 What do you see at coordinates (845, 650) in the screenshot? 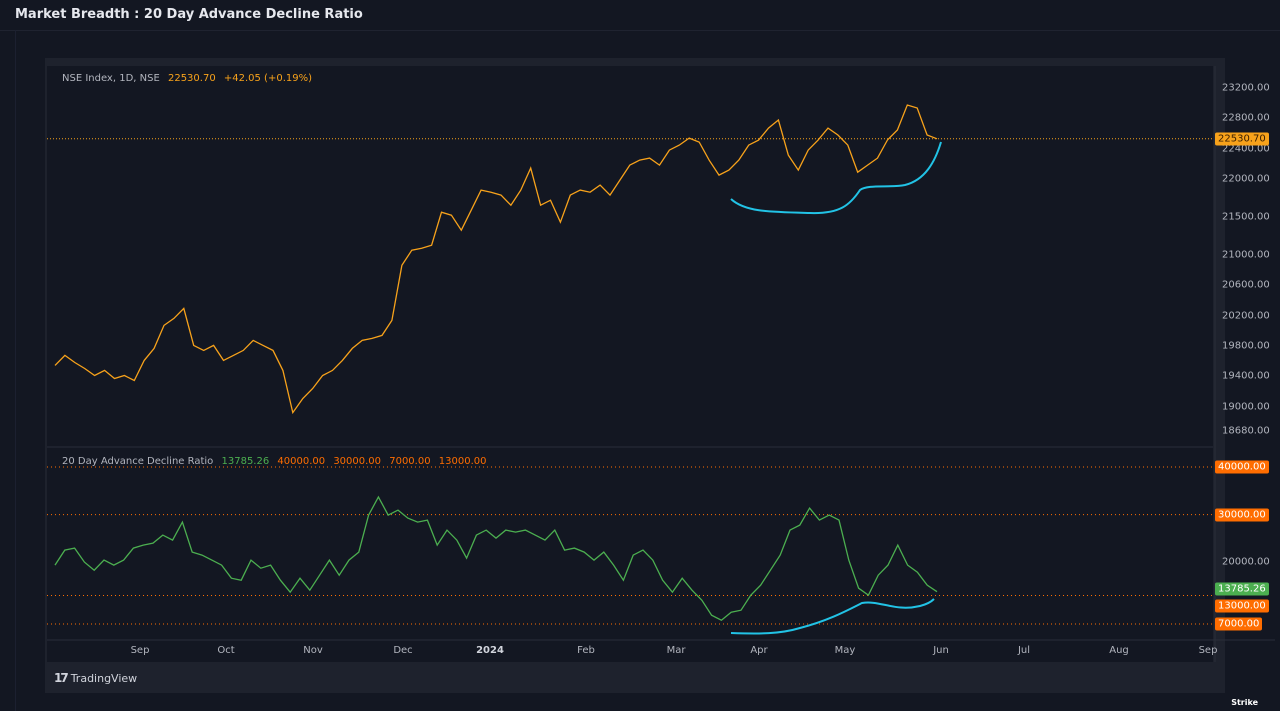
I see `time-axis-label: May` at bounding box center [845, 650].